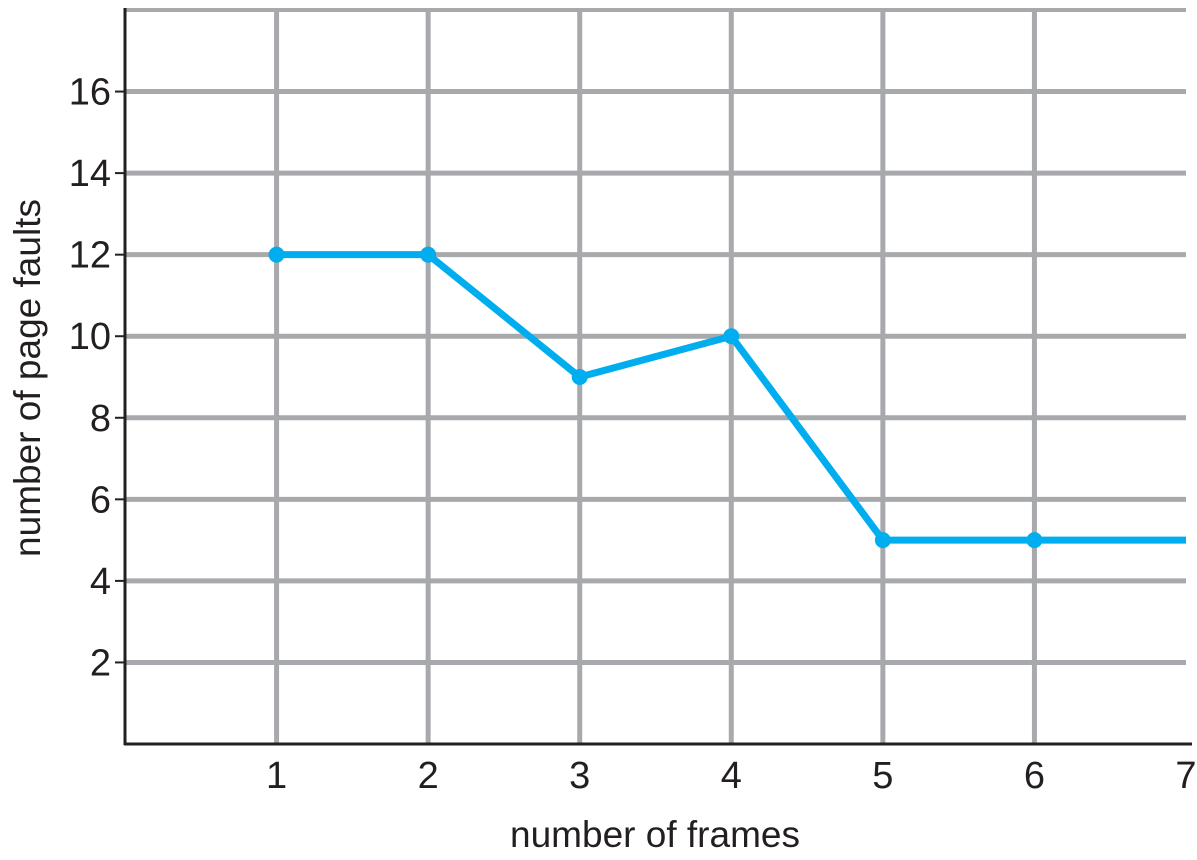 The height and width of the screenshot is (860, 1197). What do you see at coordinates (882, 776) in the screenshot?
I see `x-tick-label-5: 5` at bounding box center [882, 776].